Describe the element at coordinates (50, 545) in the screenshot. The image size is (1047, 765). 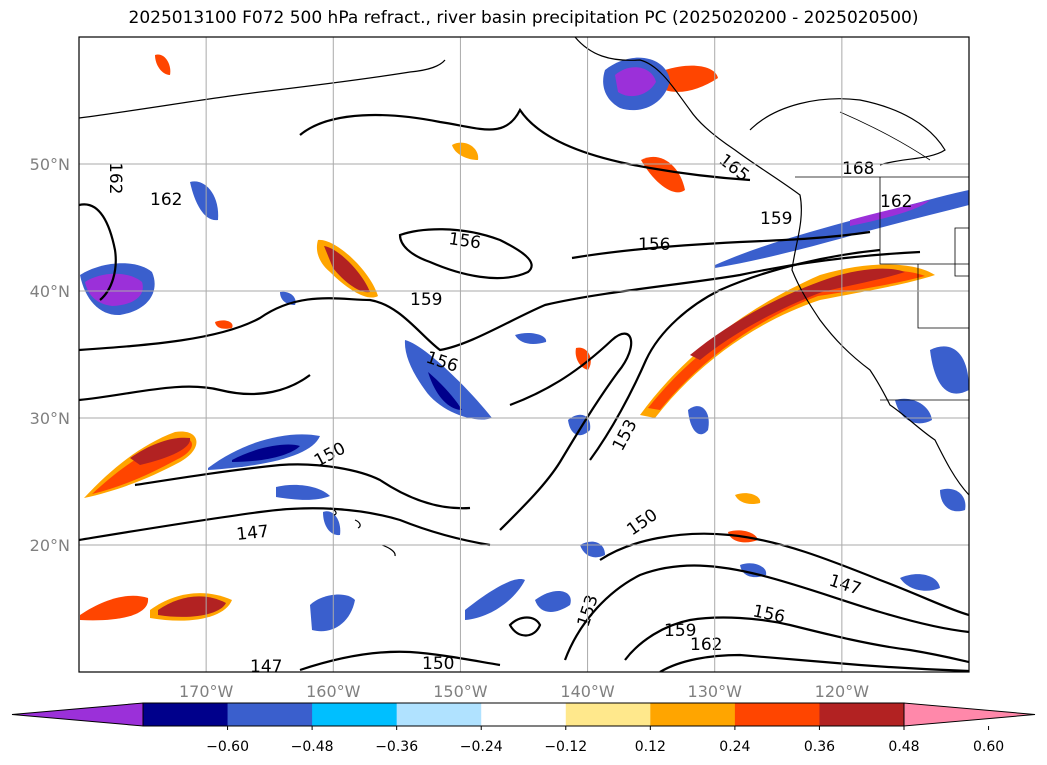
I see `lat-label: 20°N` at that location.